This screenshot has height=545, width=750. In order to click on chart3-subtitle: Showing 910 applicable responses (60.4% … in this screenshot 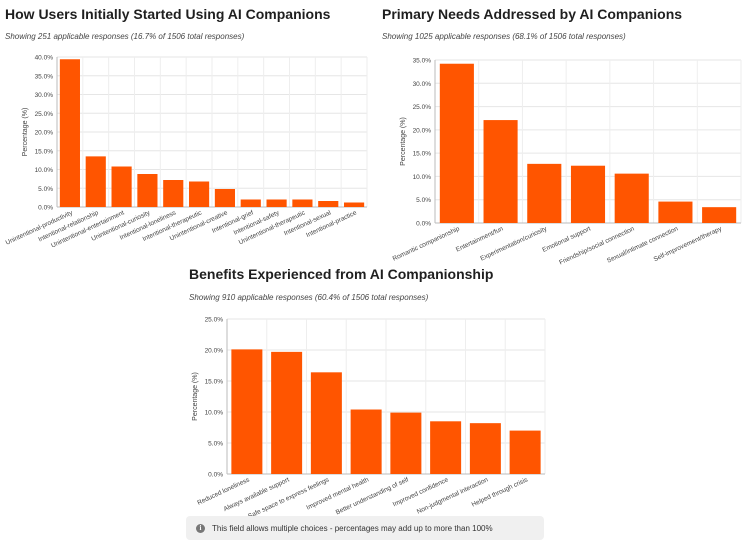, I will do `click(309, 297)`.